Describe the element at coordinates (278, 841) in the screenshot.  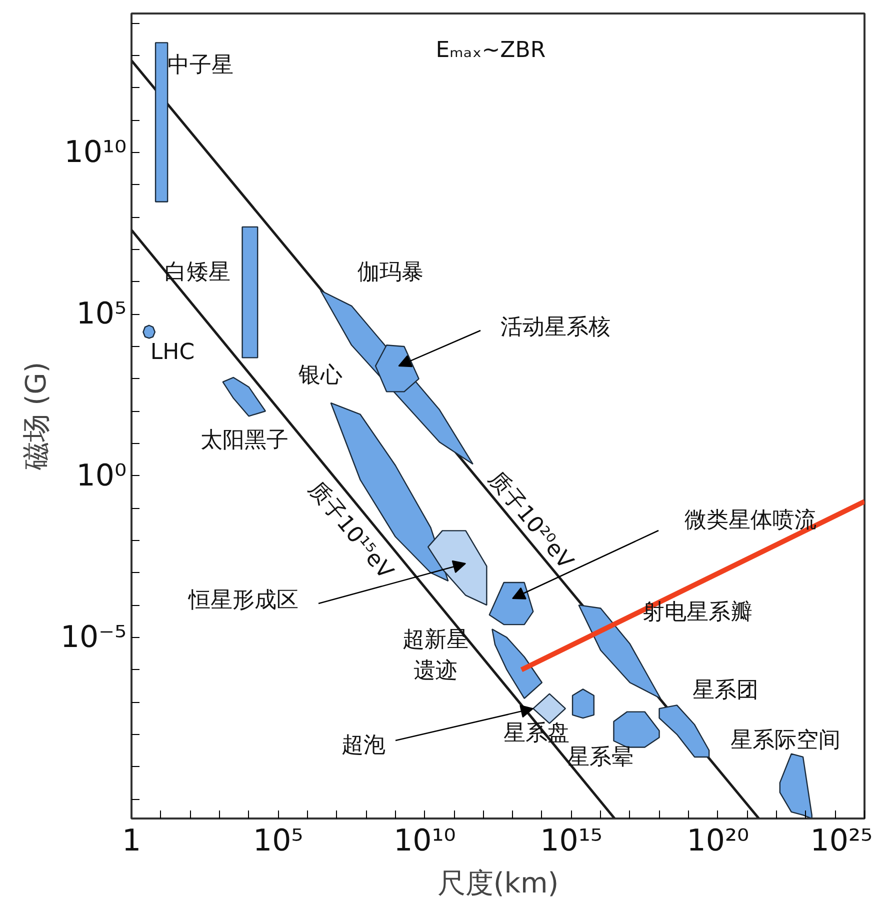
I see `x-tick-label: 10⁵` at that location.